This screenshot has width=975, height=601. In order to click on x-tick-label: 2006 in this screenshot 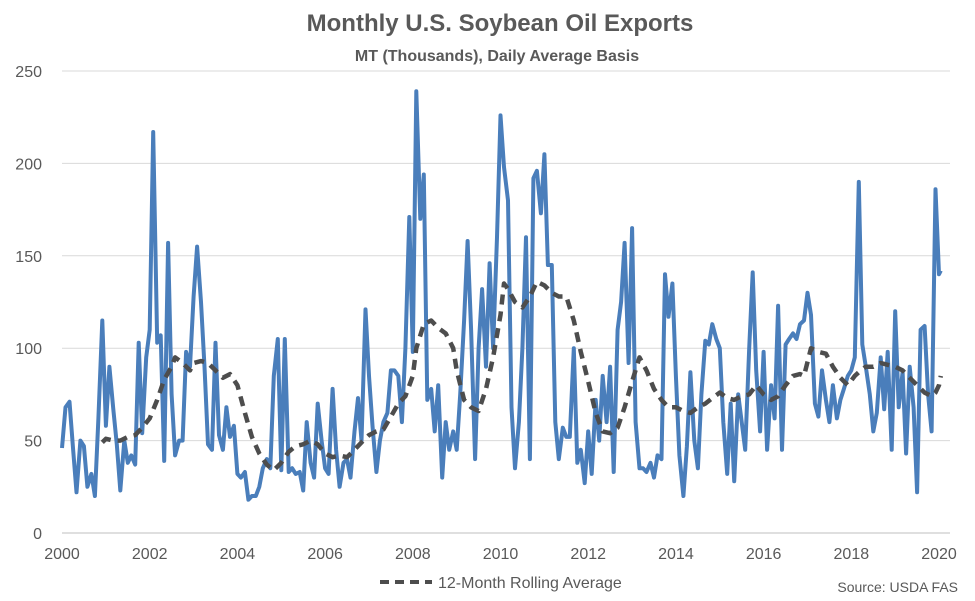, I will do `click(325, 554)`.